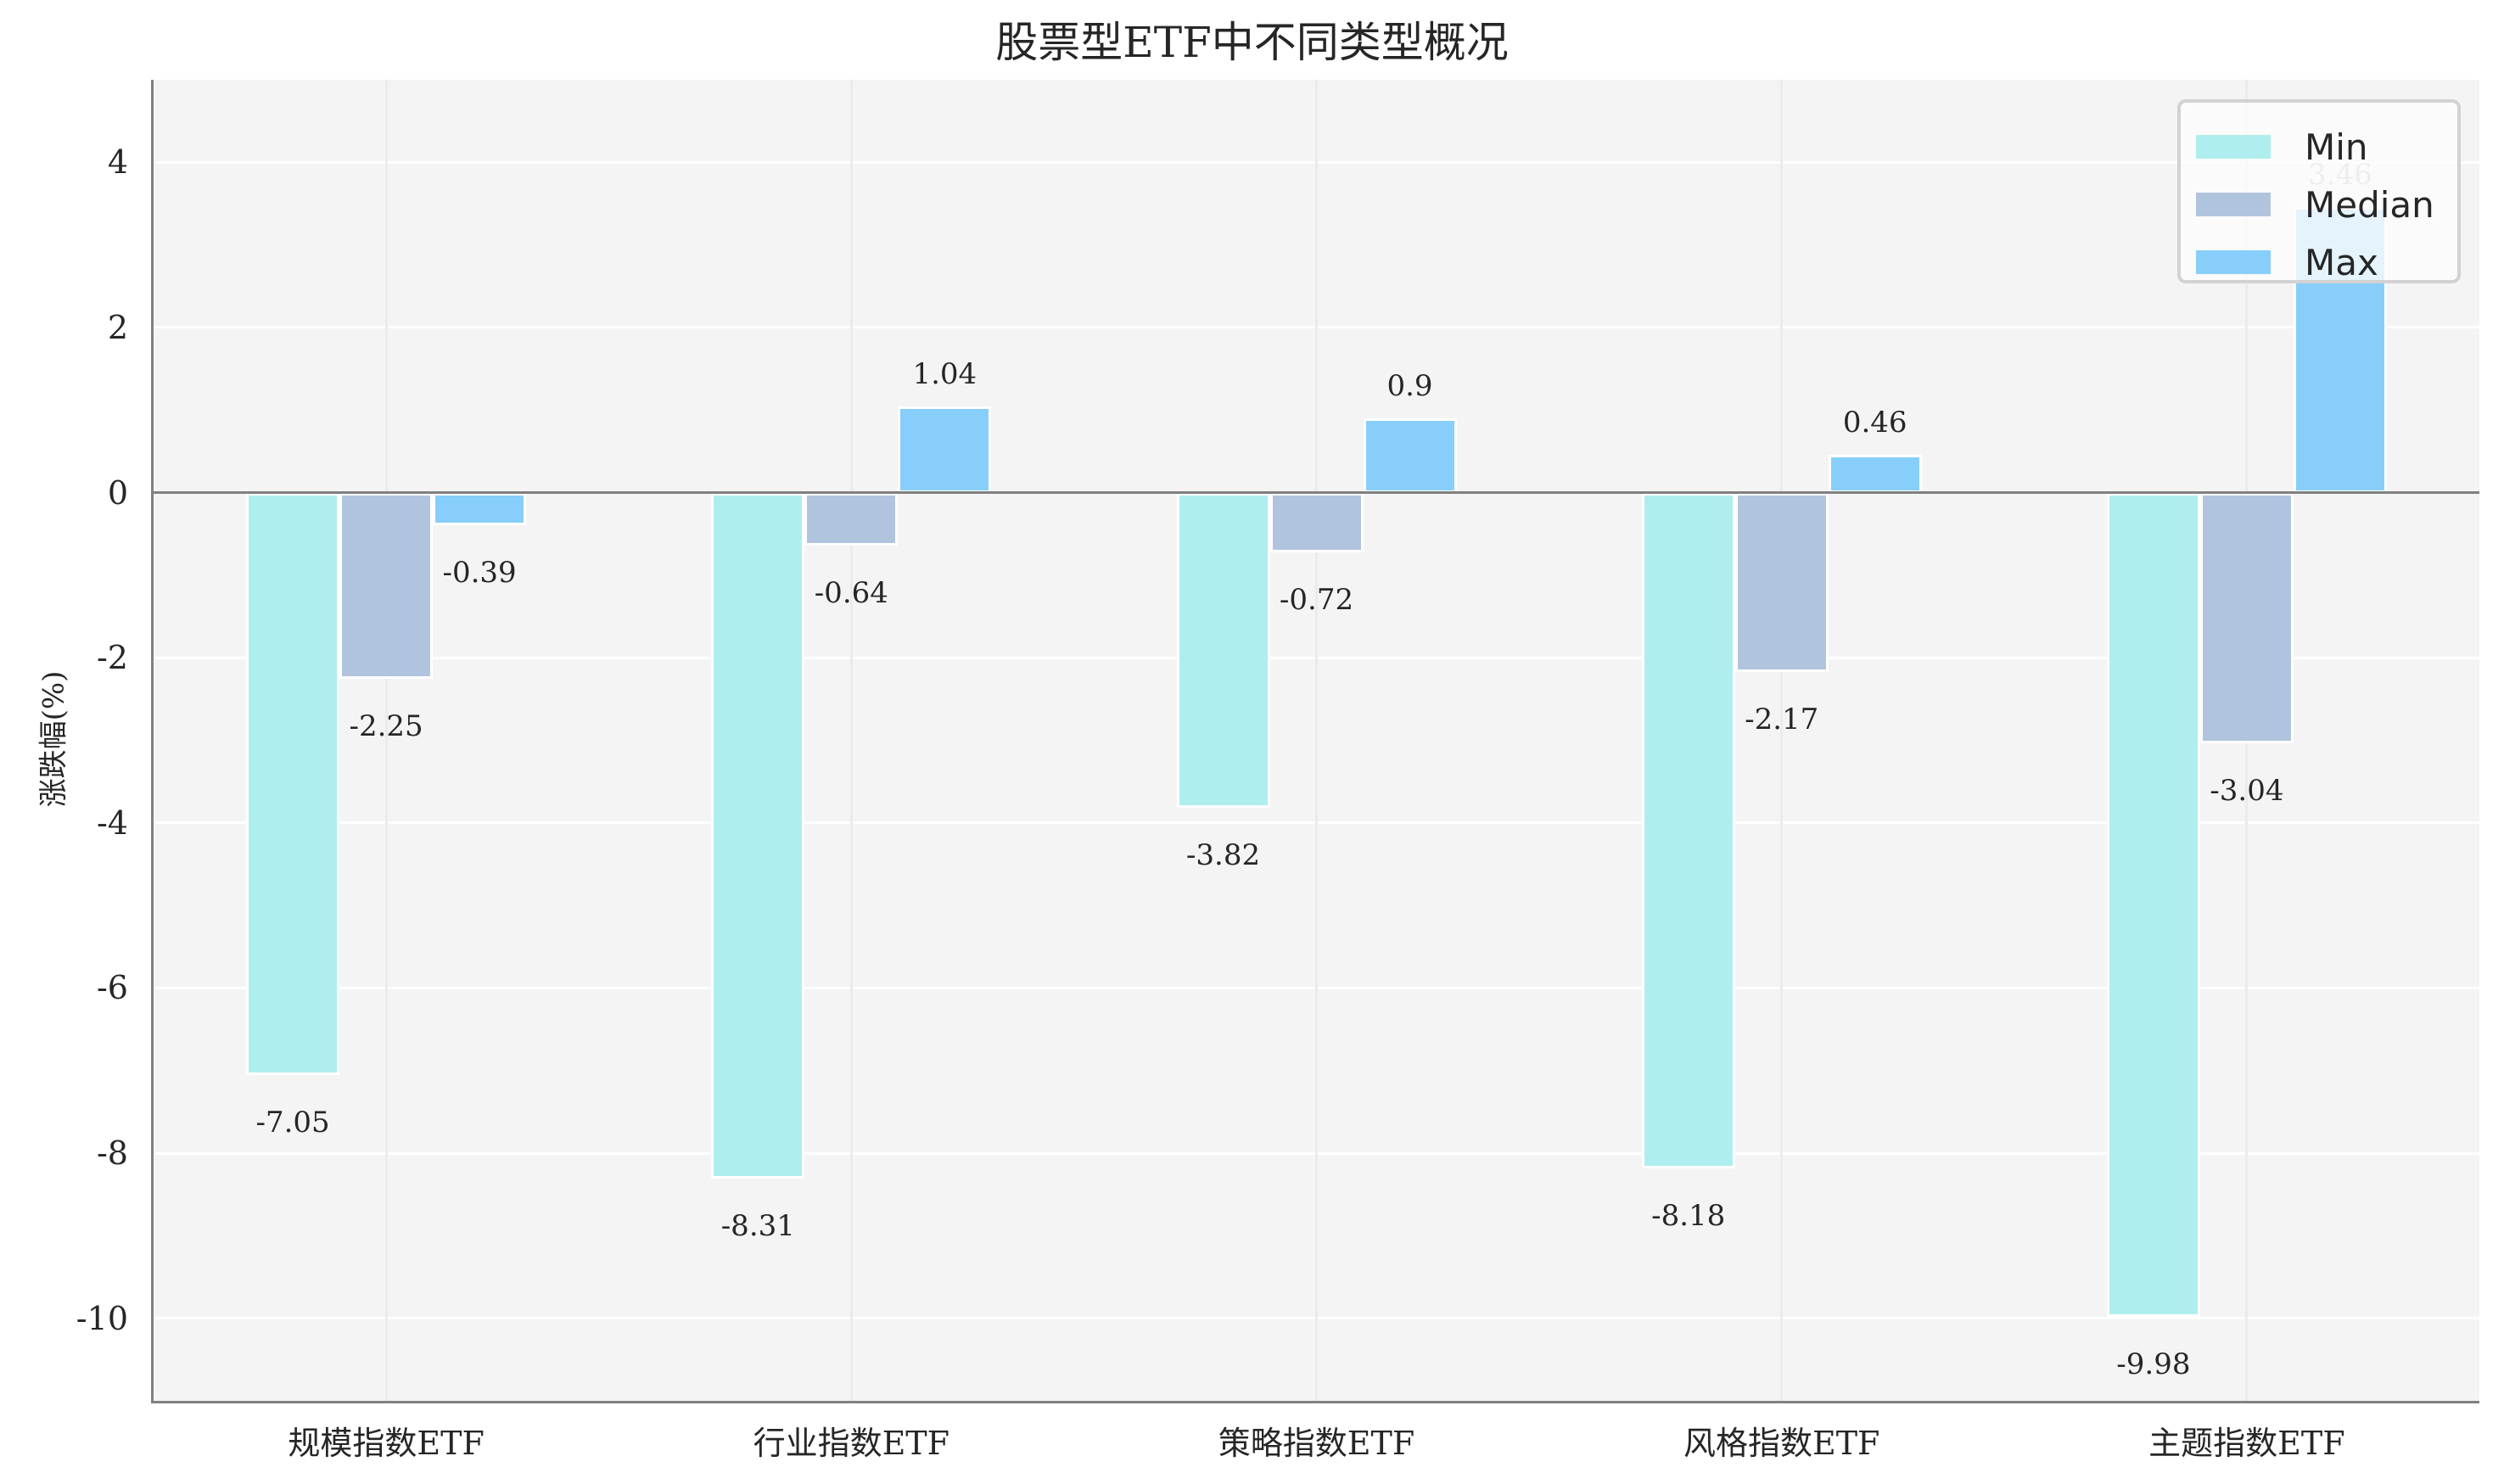  I want to click on data-label-min: -3.82, so click(1223, 856).